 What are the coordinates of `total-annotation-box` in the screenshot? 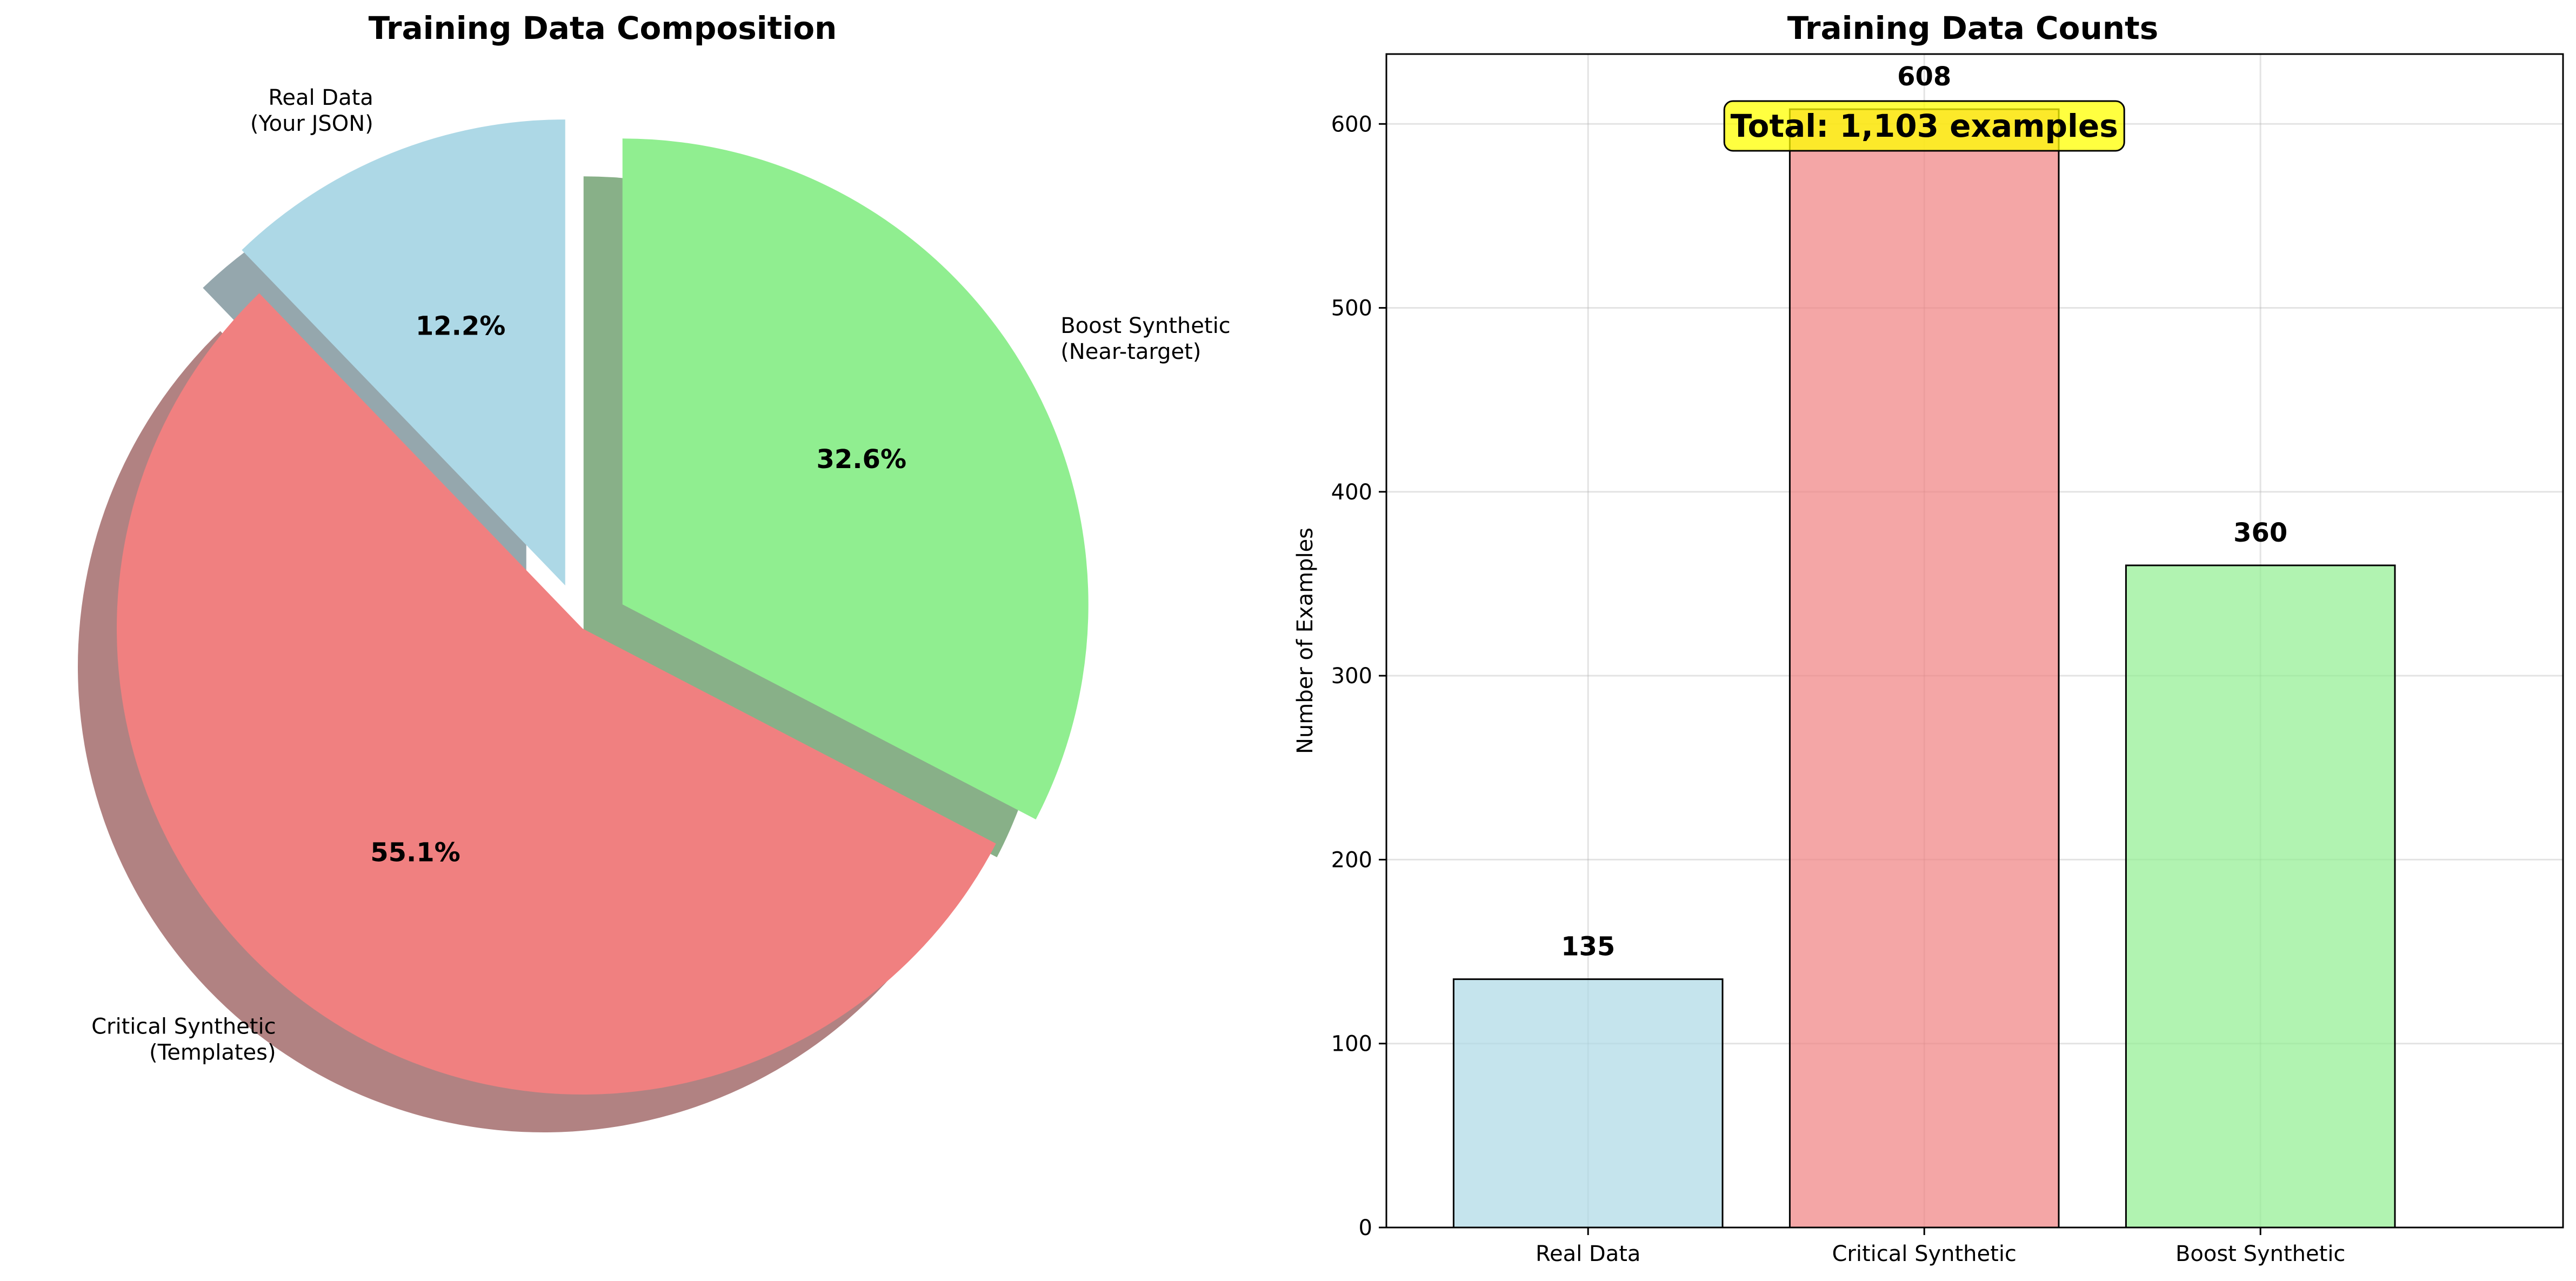 It's located at (1924, 126).